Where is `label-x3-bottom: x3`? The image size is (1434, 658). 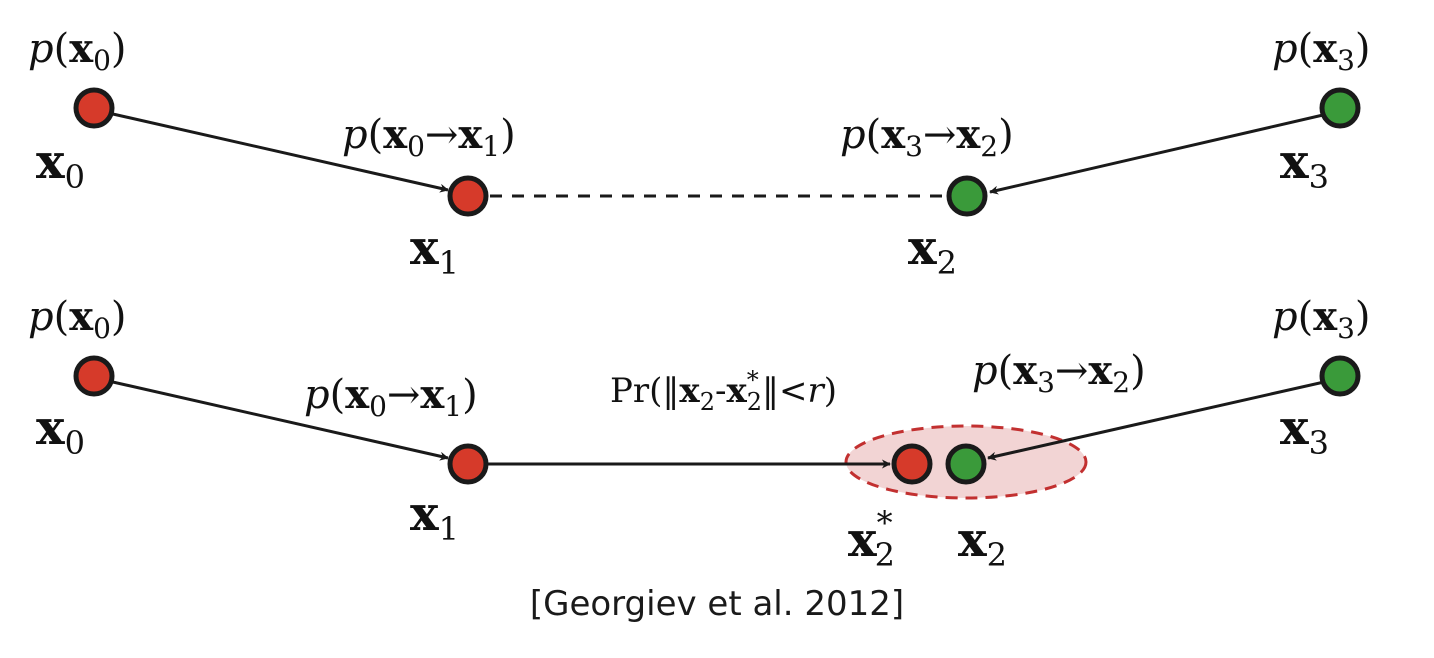
label-x3-bottom: x3 is located at coordinates (1304, 431).